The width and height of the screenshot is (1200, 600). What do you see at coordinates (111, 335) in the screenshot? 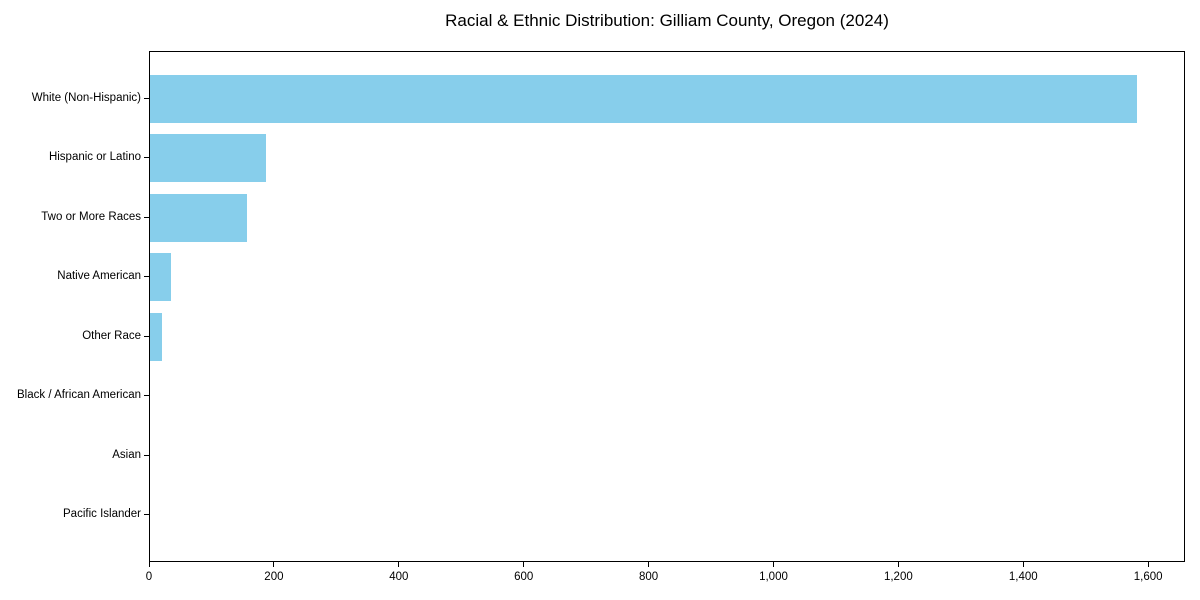
I see `y-tick-label-other-race: Other Race` at bounding box center [111, 335].